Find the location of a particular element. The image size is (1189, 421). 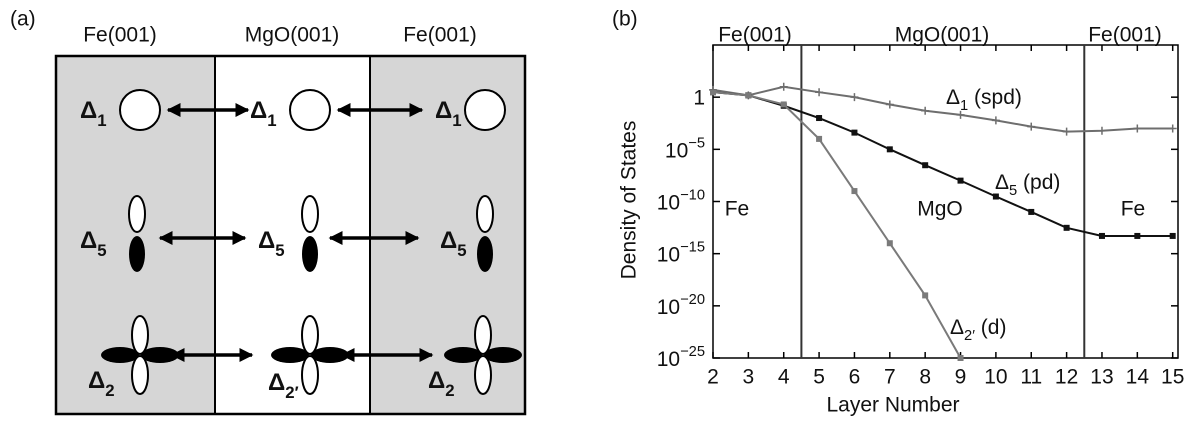

x-tick-label: 2 is located at coordinates (713, 377).